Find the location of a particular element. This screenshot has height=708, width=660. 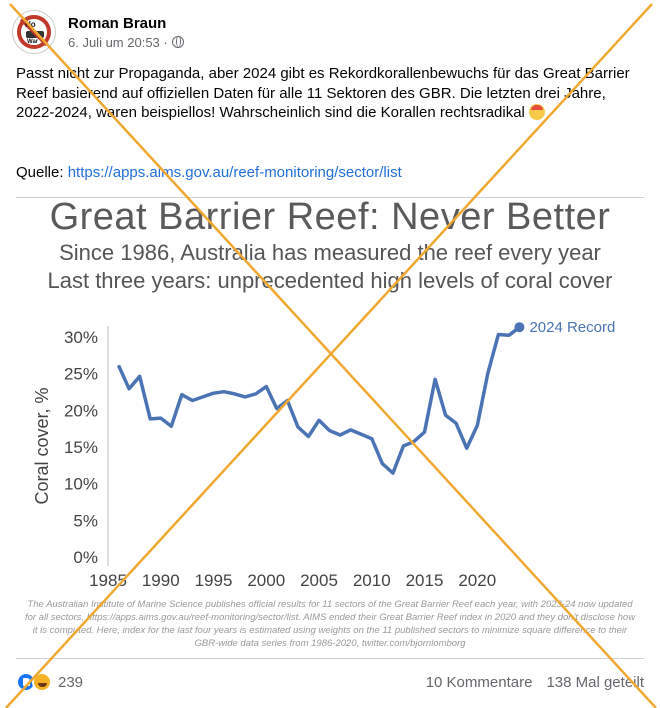

author-name: Roman Braun is located at coordinates (117, 23).